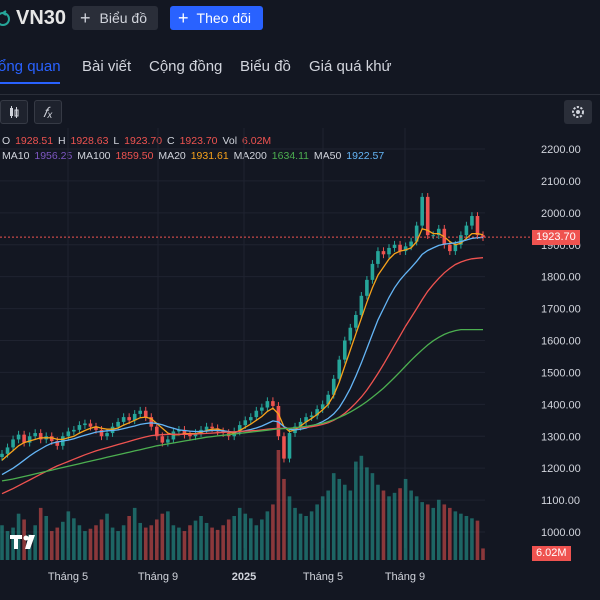  I want to click on tab-chart: Biểu đồ, so click(265, 66).